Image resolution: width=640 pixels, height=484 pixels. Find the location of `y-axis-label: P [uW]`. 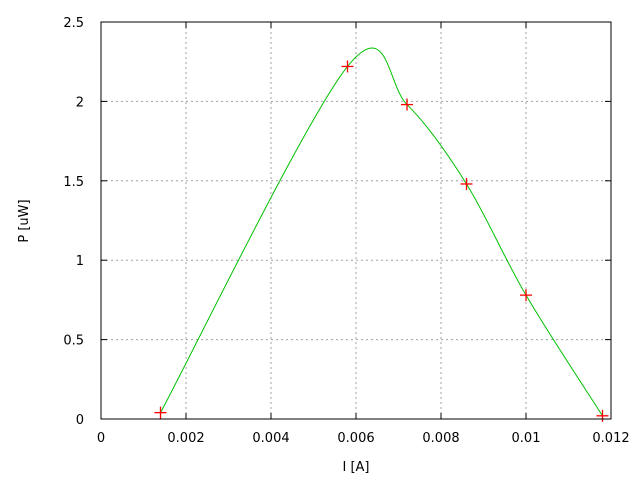

y-axis-label: P [uW] is located at coordinates (24, 220).